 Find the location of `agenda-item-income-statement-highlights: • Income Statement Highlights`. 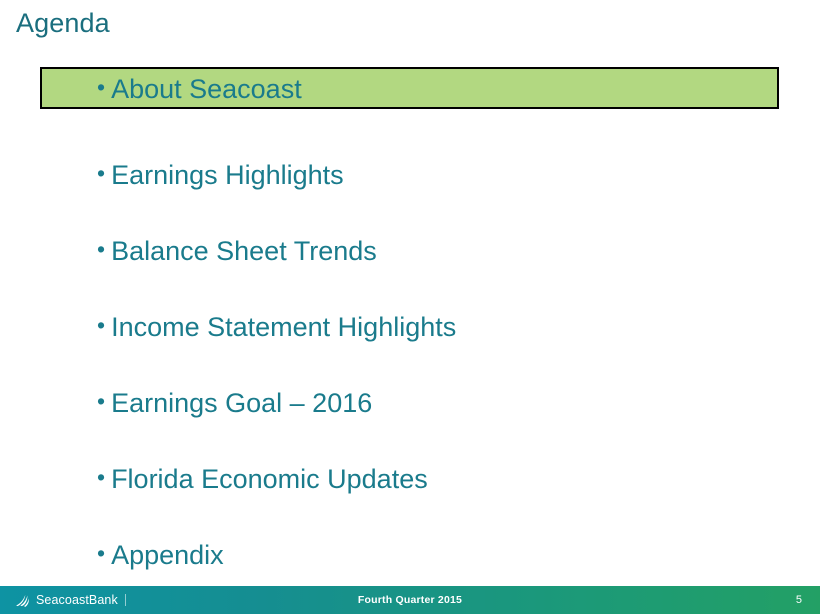

agenda-item-income-statement-highlights: • Income Statement Highlights is located at coordinates (410, 327).